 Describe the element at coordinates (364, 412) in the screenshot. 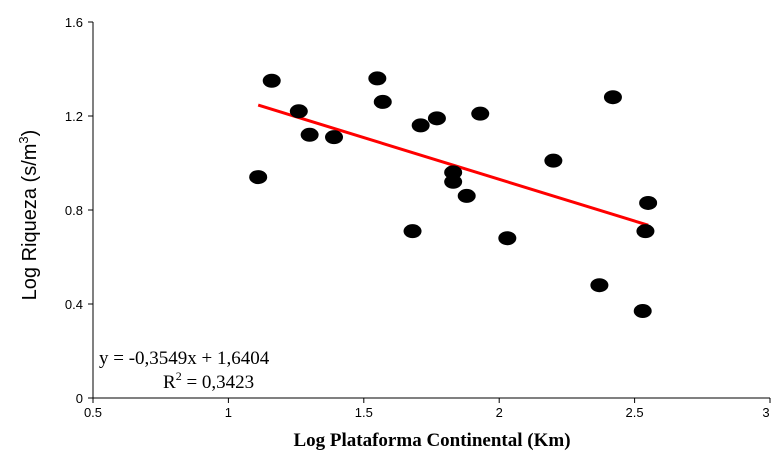

I see `x-tick-label: 1.5` at that location.